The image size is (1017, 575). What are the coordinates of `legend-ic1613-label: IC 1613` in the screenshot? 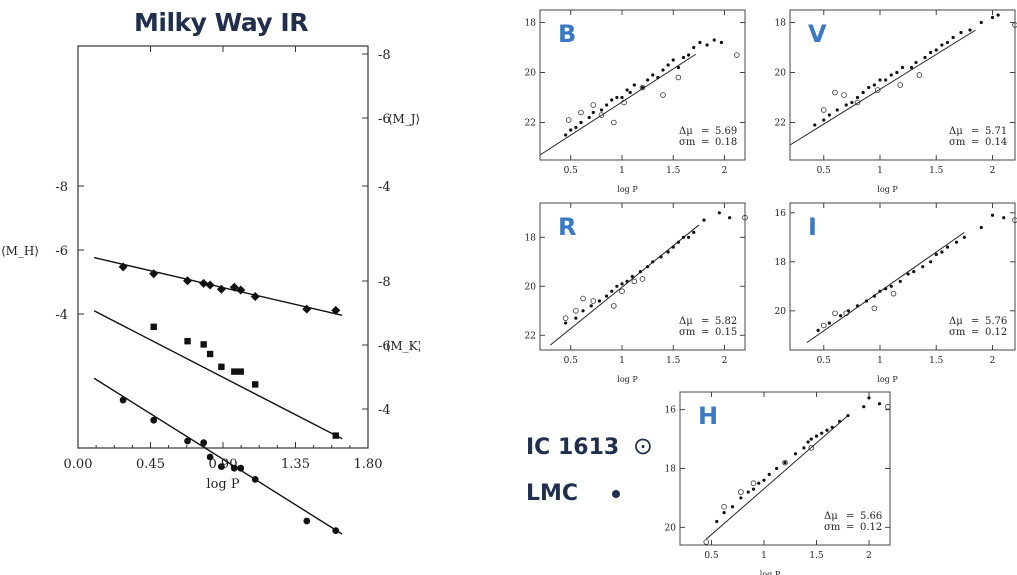 It's located at (573, 447).